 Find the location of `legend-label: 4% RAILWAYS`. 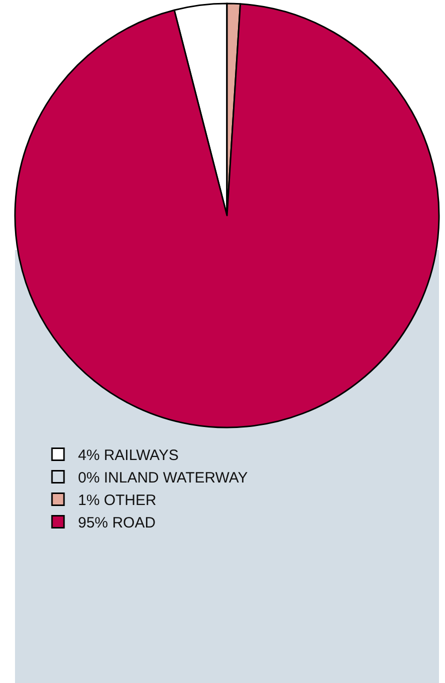

legend-label: 4% RAILWAYS is located at coordinates (128, 455).